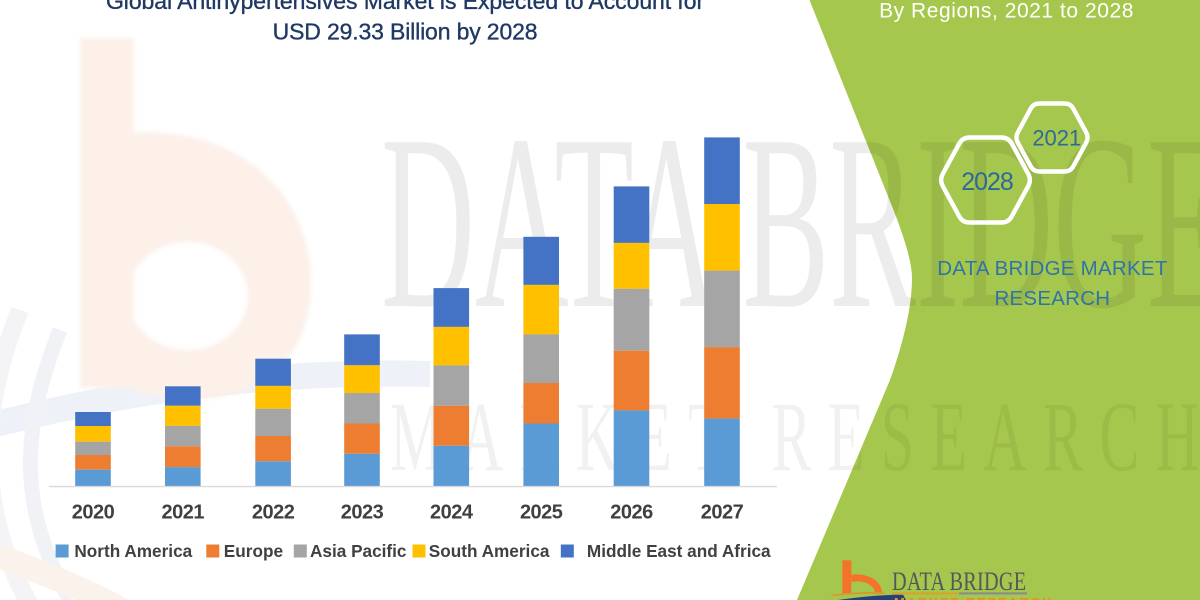 The height and width of the screenshot is (600, 1200). Describe the element at coordinates (1052, 298) in the screenshot. I see `svg-text: RESEARCH` at that location.